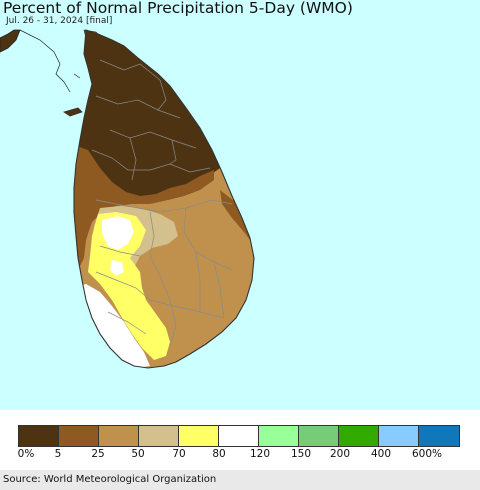 This screenshot has height=490, width=480. Describe the element at coordinates (260, 454) in the screenshot. I see `legend-tick: 120` at that location.